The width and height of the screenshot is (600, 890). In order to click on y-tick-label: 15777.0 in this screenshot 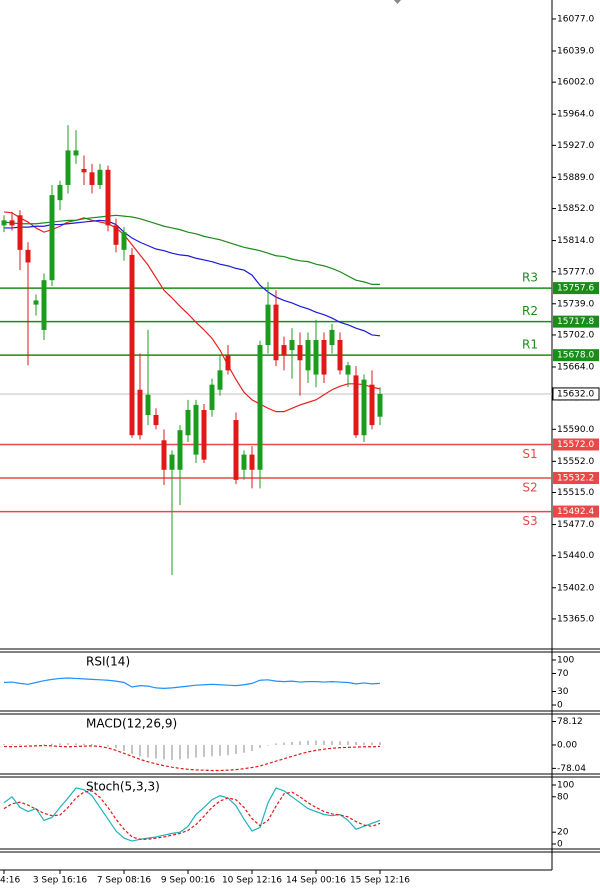, I will do `click(575, 272)`.